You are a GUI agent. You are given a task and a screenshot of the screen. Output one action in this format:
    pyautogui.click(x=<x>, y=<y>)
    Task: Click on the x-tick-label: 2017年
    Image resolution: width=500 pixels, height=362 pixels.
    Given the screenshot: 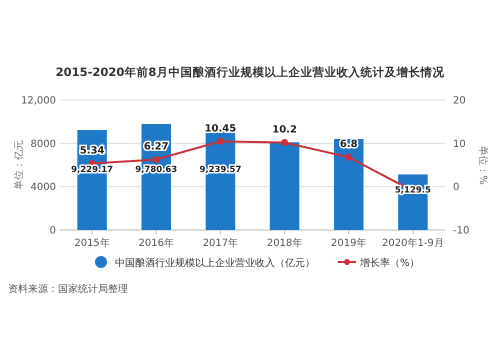 What is the action you would take?
    pyautogui.click(x=220, y=243)
    